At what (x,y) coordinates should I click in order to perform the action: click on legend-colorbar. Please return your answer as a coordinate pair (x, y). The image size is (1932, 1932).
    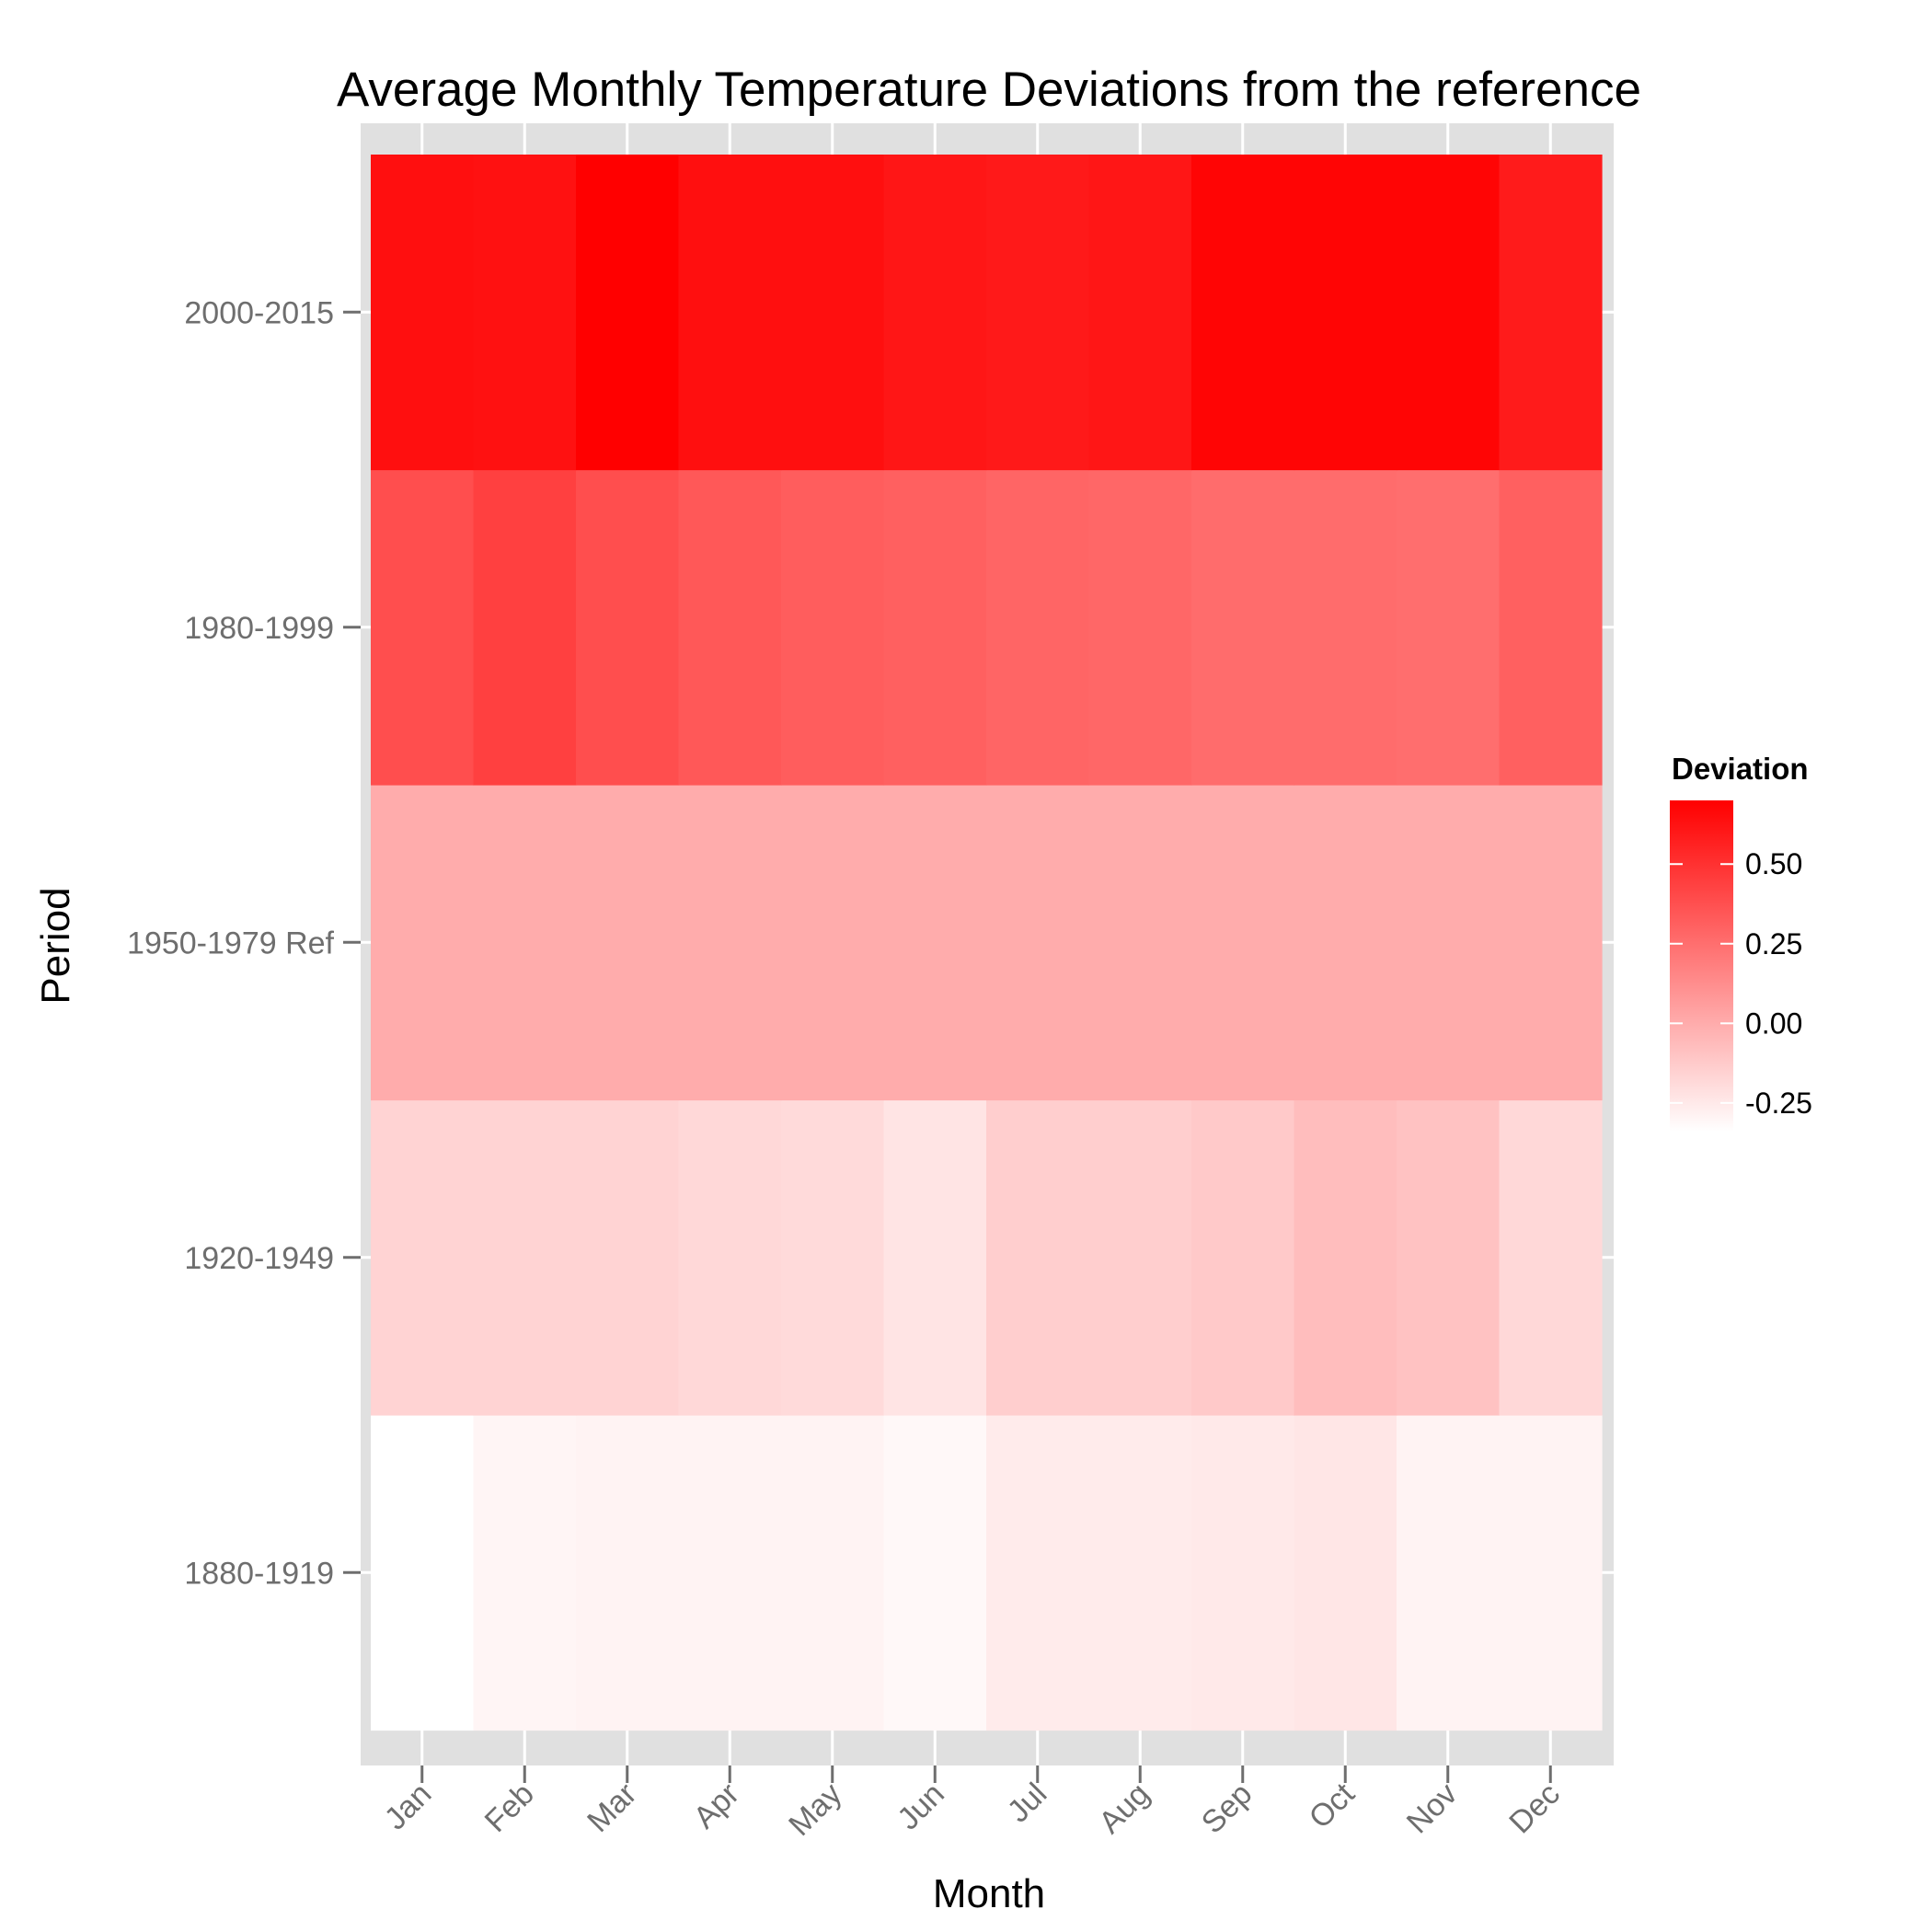
    Looking at the image, I should click on (1701, 966).